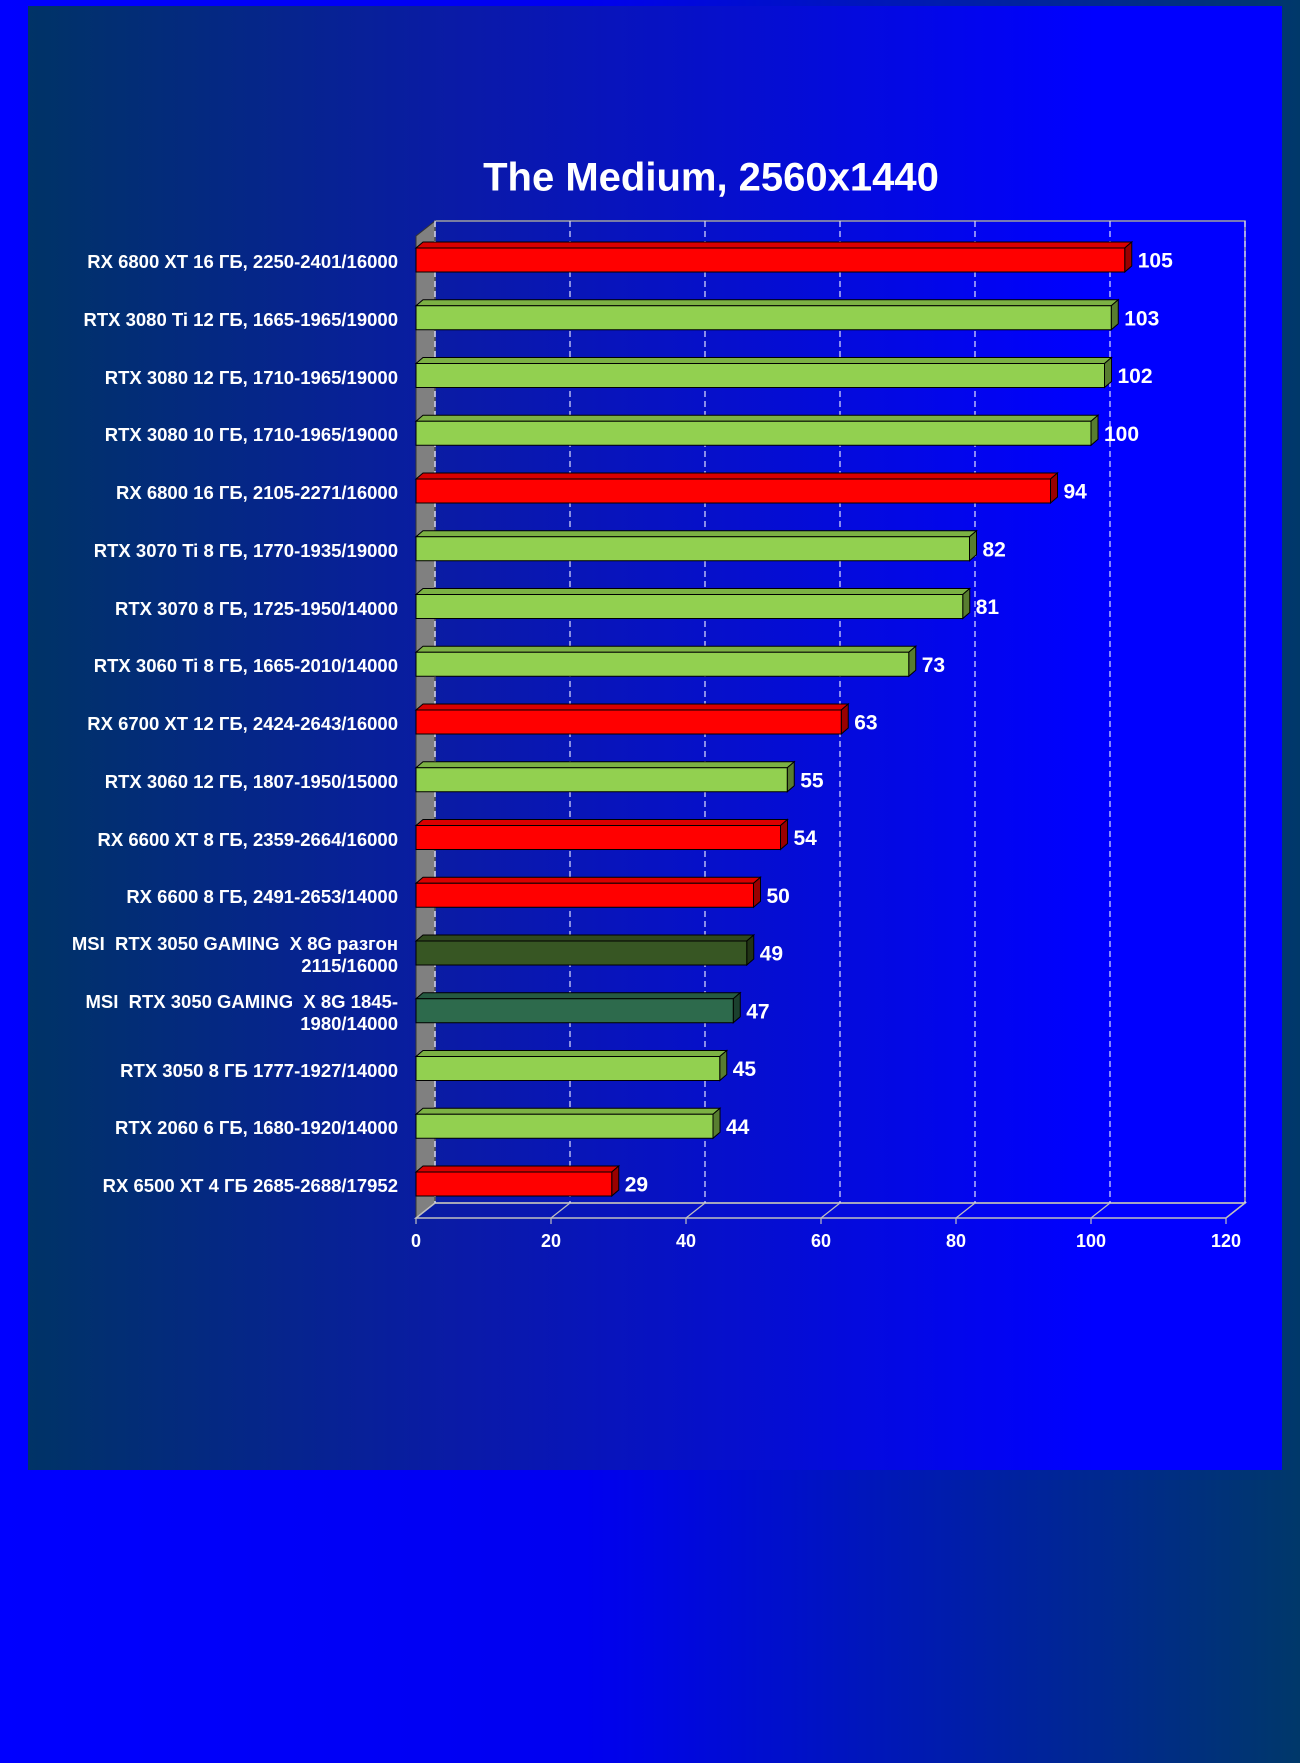 Image resolution: width=1300 pixels, height=1763 pixels. What do you see at coordinates (1076, 492) in the screenshot?
I see `value-label: 94` at bounding box center [1076, 492].